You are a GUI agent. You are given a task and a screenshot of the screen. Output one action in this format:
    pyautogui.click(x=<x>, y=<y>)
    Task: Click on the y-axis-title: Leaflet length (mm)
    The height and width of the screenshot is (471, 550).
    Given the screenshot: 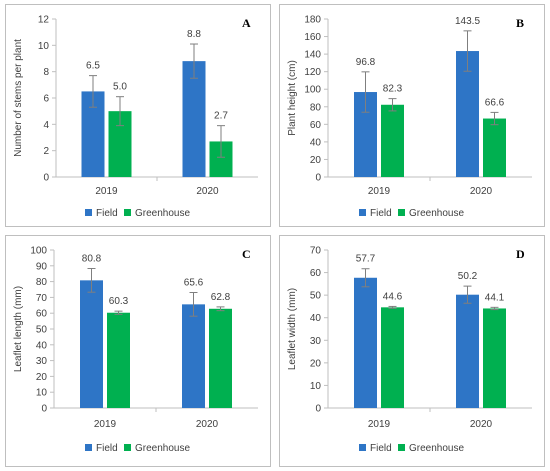 What is the action you would take?
    pyautogui.click(x=18, y=329)
    